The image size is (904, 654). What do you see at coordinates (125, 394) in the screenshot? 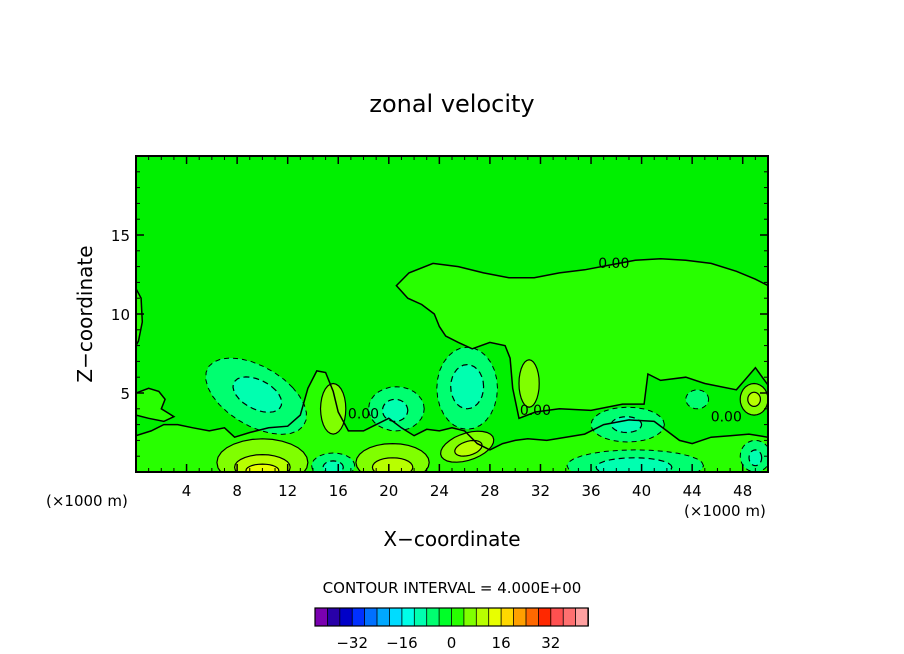
I see `y-tick-label-5: 5` at bounding box center [125, 394].